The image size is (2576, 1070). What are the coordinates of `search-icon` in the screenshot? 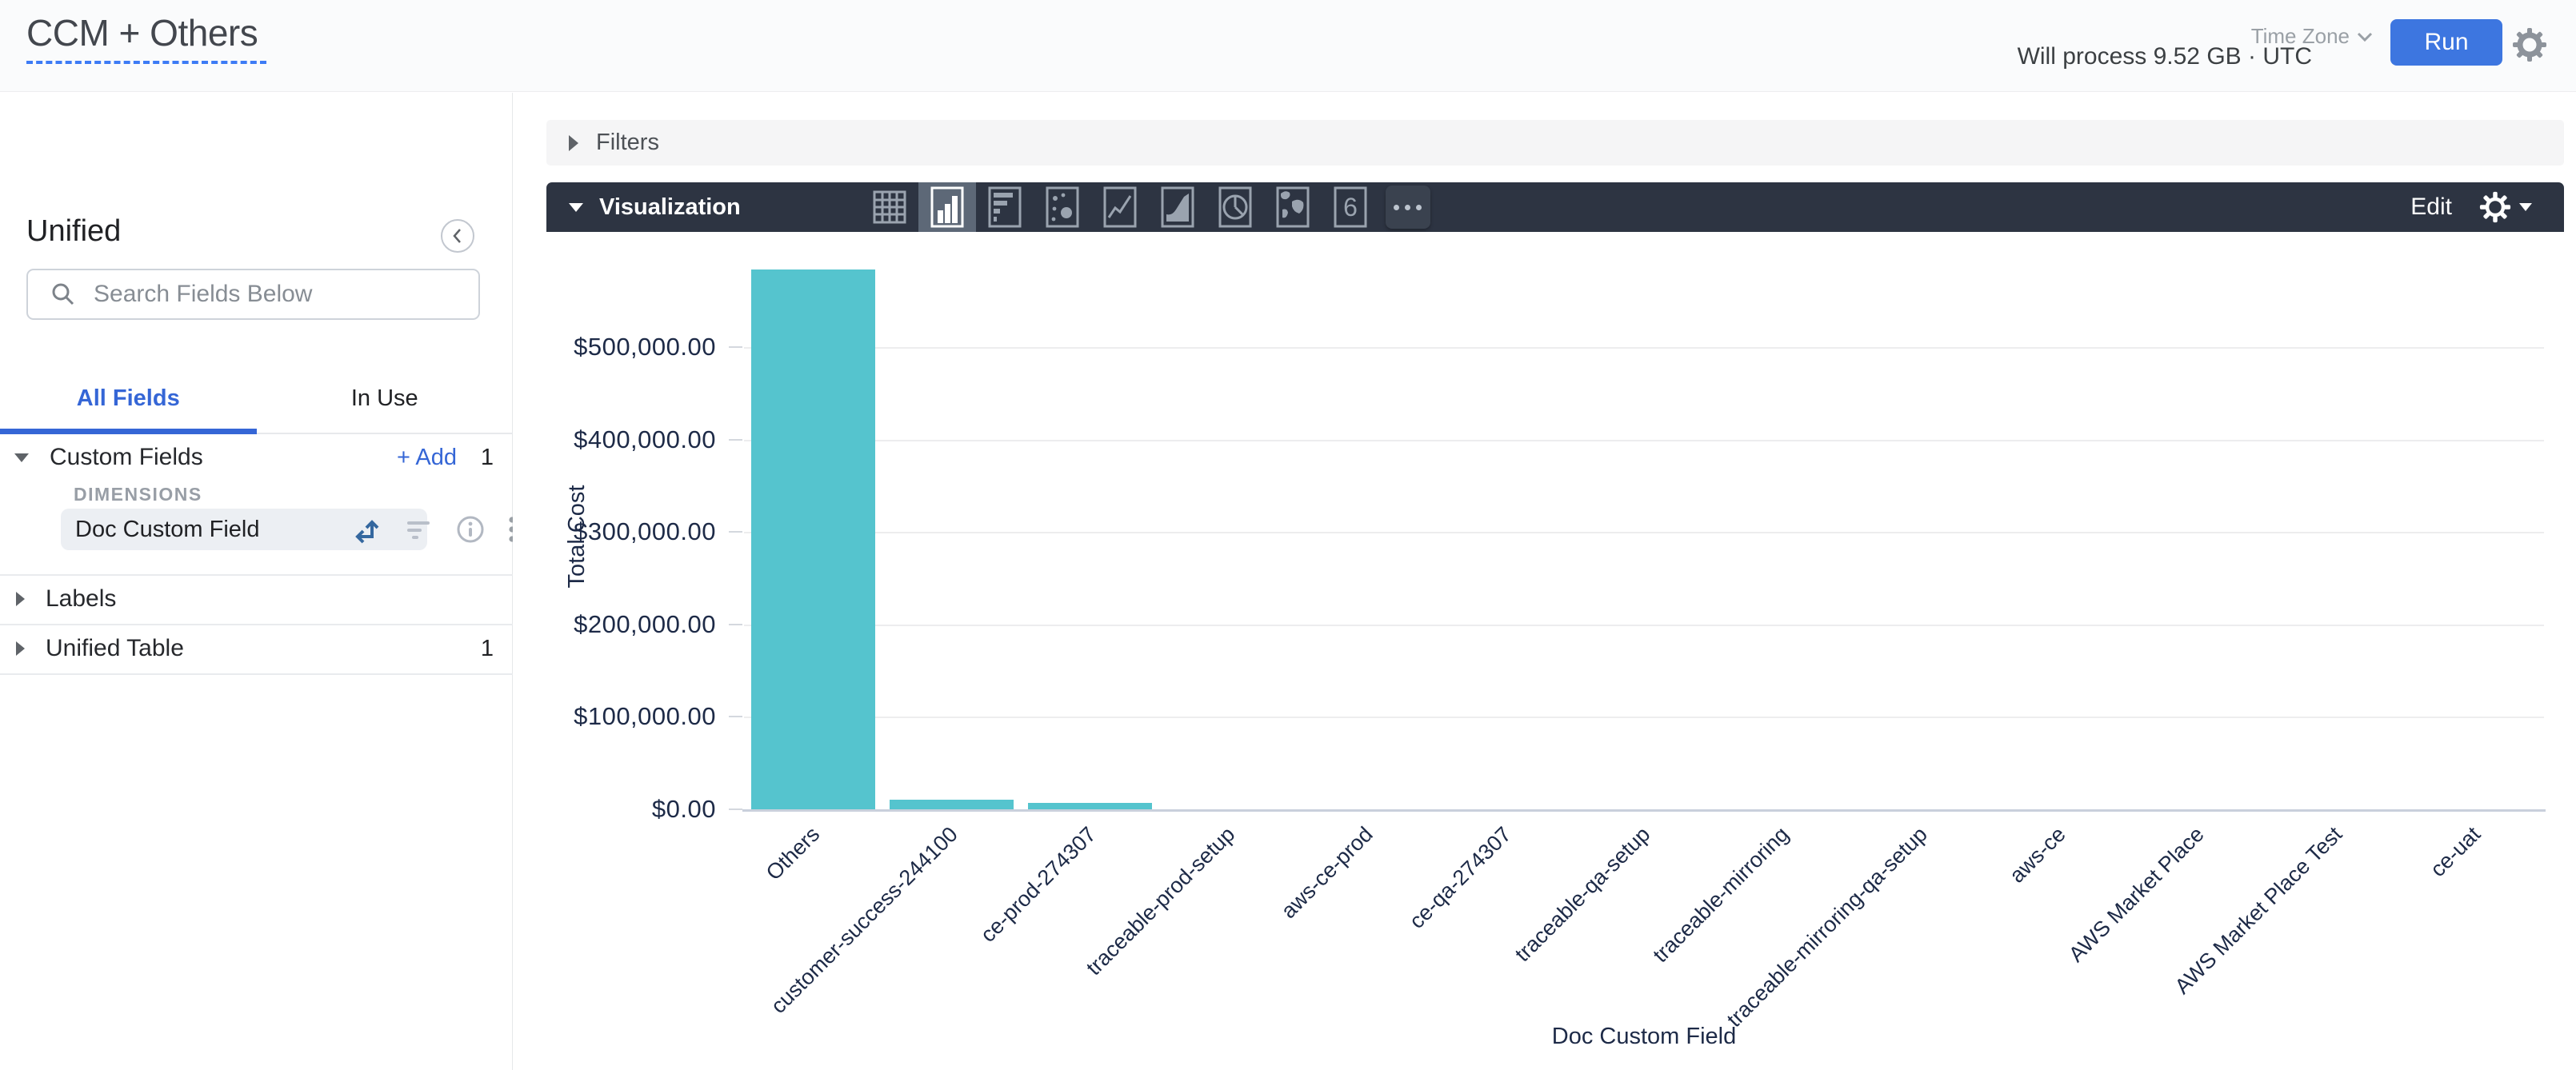 It's located at (63, 294).